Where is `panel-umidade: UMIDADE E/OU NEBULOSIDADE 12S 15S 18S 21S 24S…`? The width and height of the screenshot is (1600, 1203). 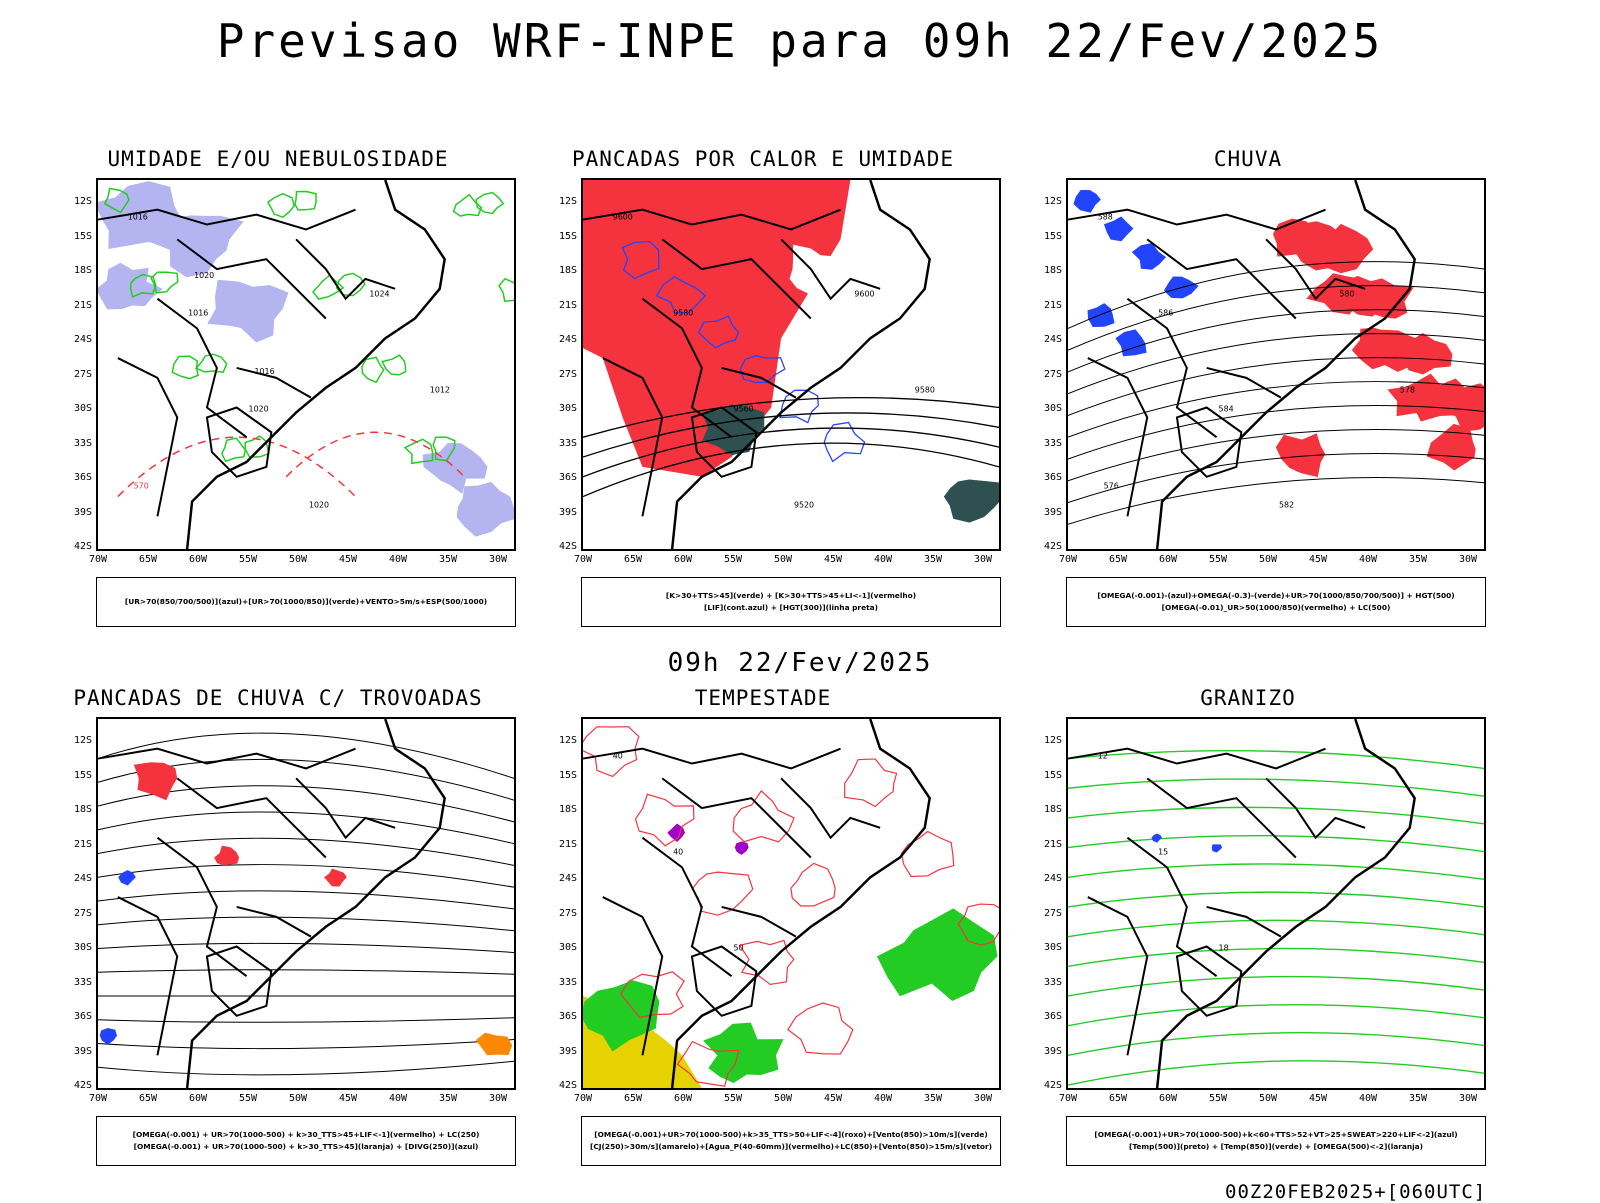 panel-umidade: UMIDADE E/OU NEBULOSIDADE 12S 15S 18S 21S 24S… is located at coordinates (287, 392).